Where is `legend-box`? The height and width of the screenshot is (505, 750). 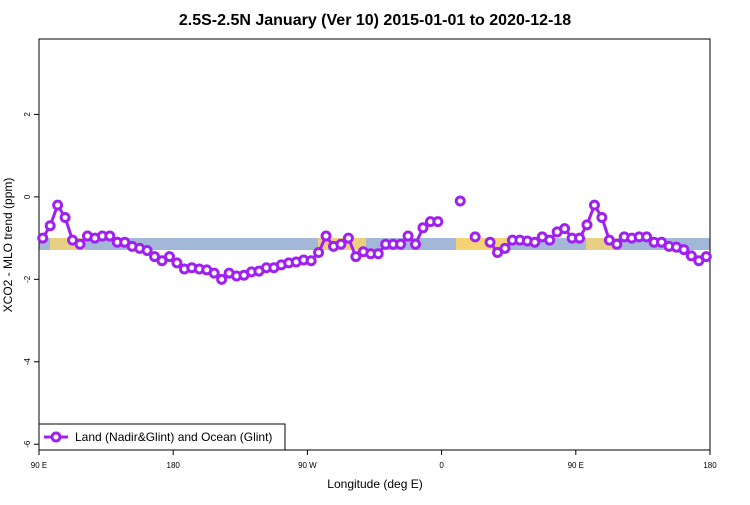
legend-box is located at coordinates (162, 437).